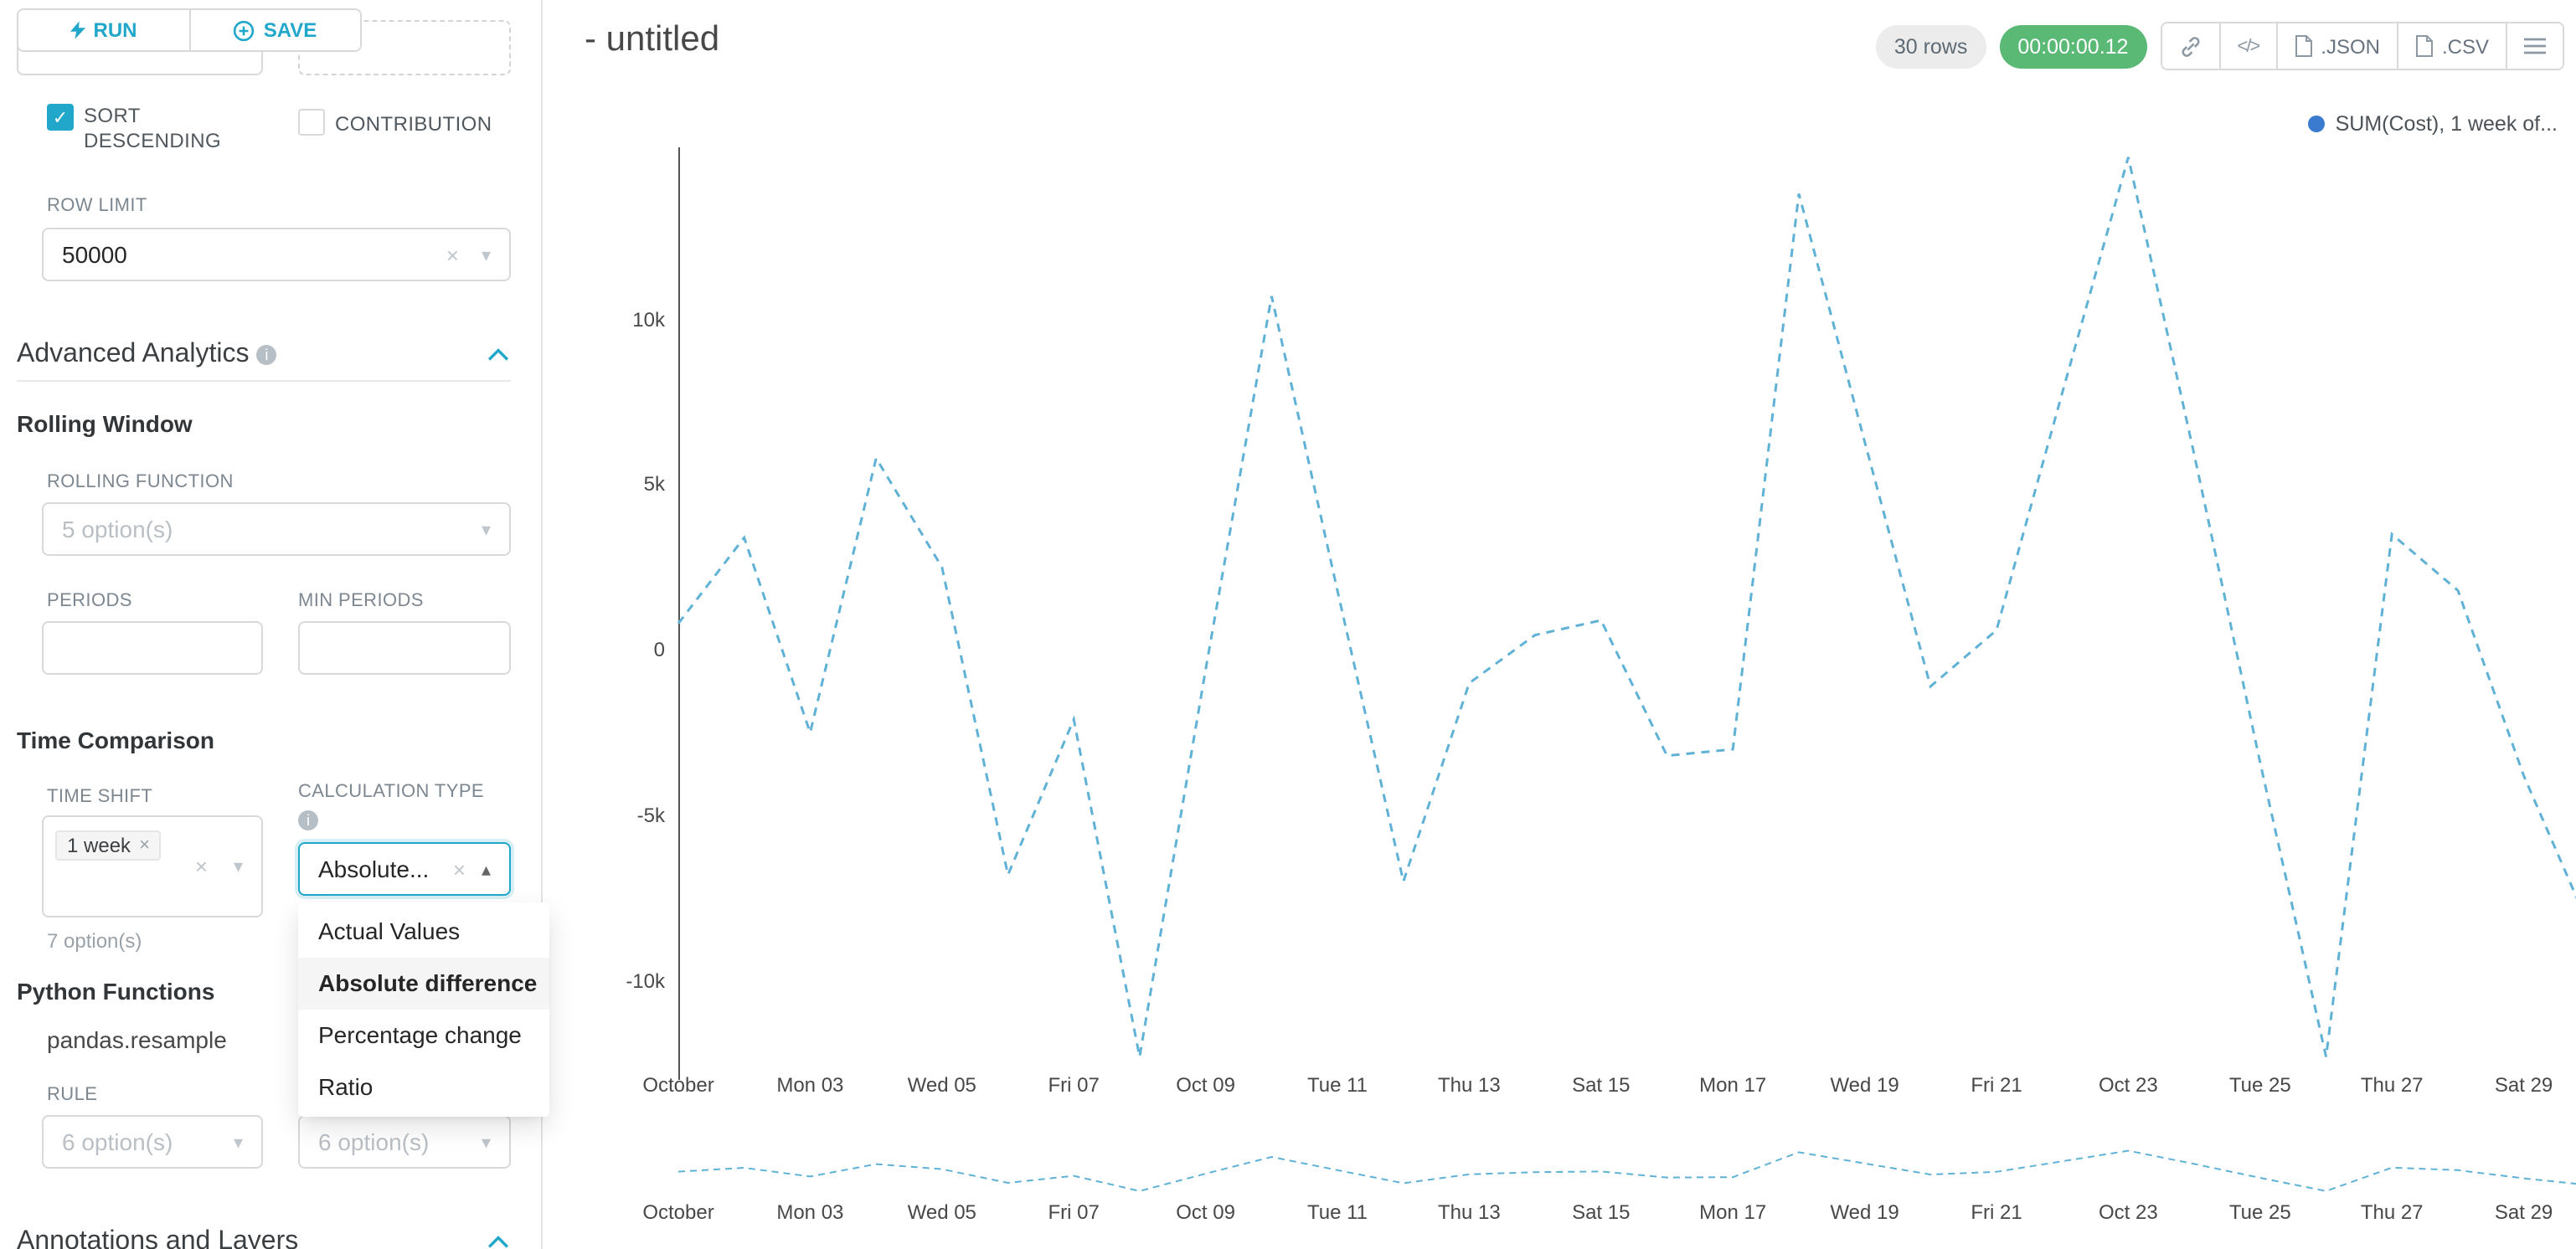 The width and height of the screenshot is (2576, 1249). What do you see at coordinates (2424, 46) in the screenshot?
I see `file-icon` at bounding box center [2424, 46].